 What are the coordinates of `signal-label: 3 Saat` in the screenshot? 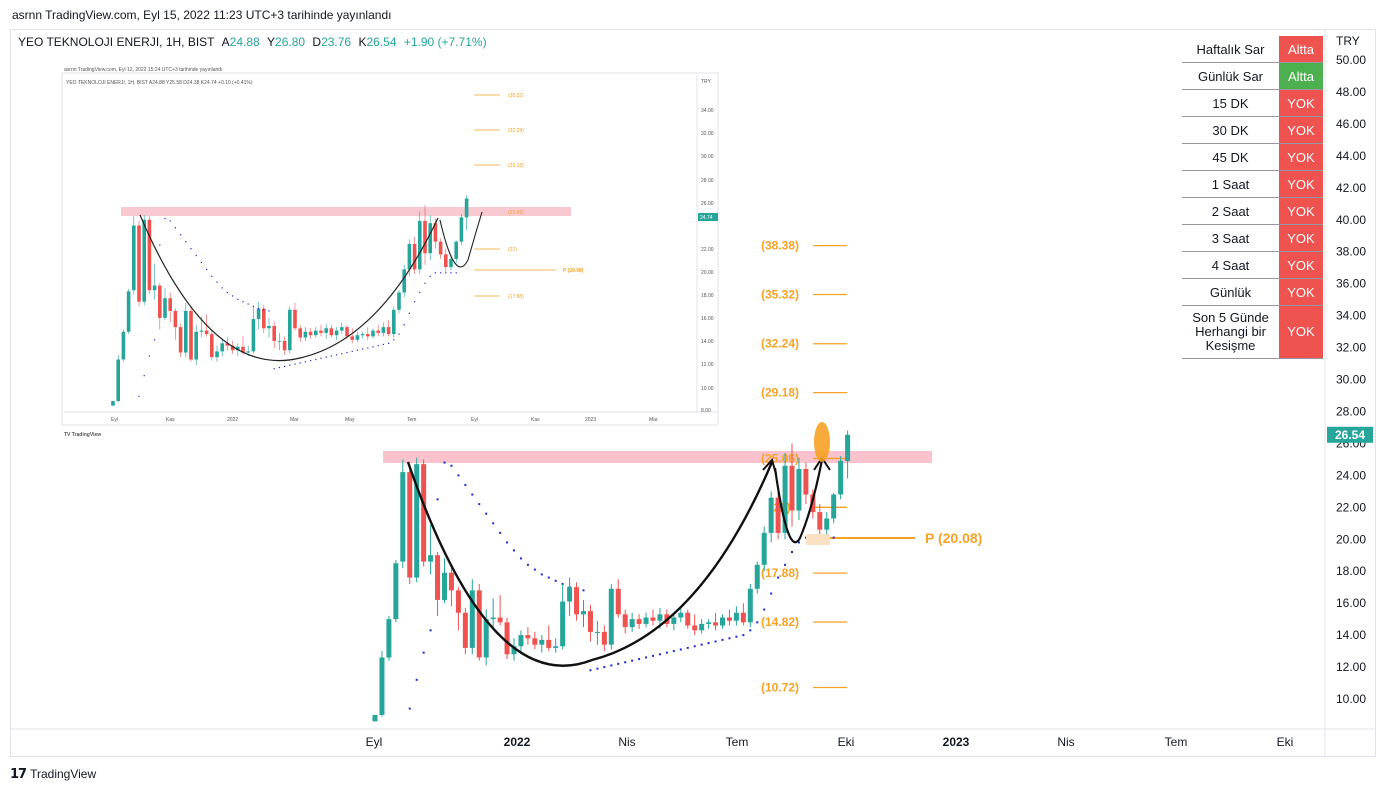 It's located at (1230, 238).